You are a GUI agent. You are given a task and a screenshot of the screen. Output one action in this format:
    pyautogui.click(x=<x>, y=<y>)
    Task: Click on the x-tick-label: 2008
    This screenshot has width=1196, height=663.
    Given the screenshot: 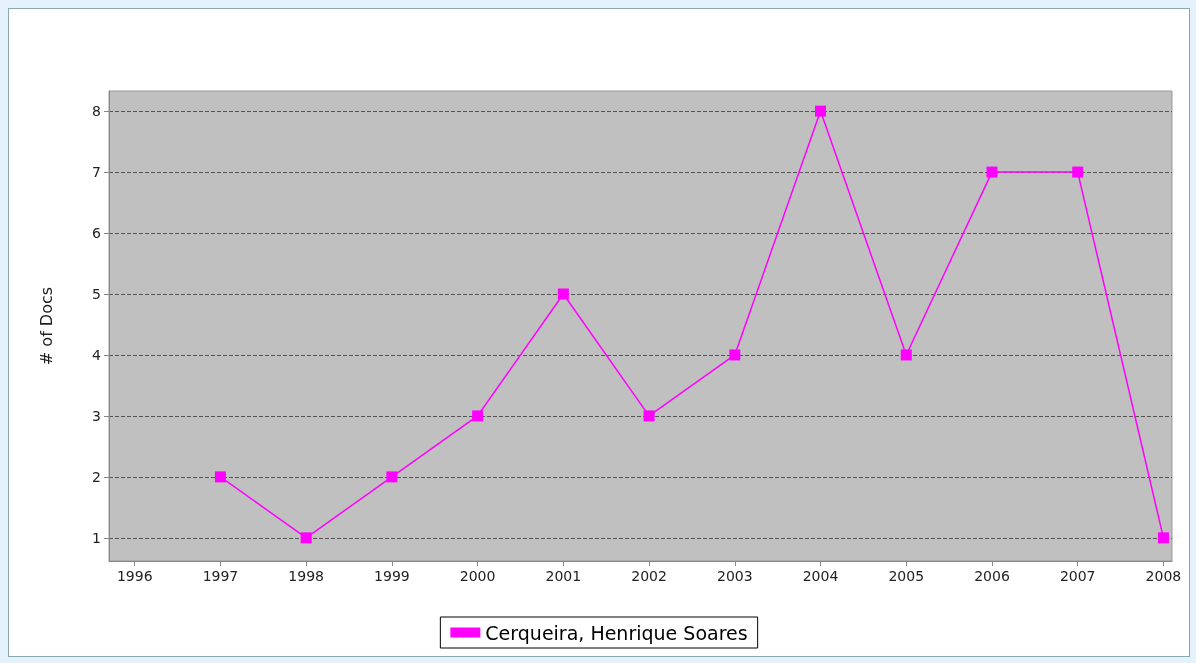 What is the action you would take?
    pyautogui.click(x=1163, y=576)
    